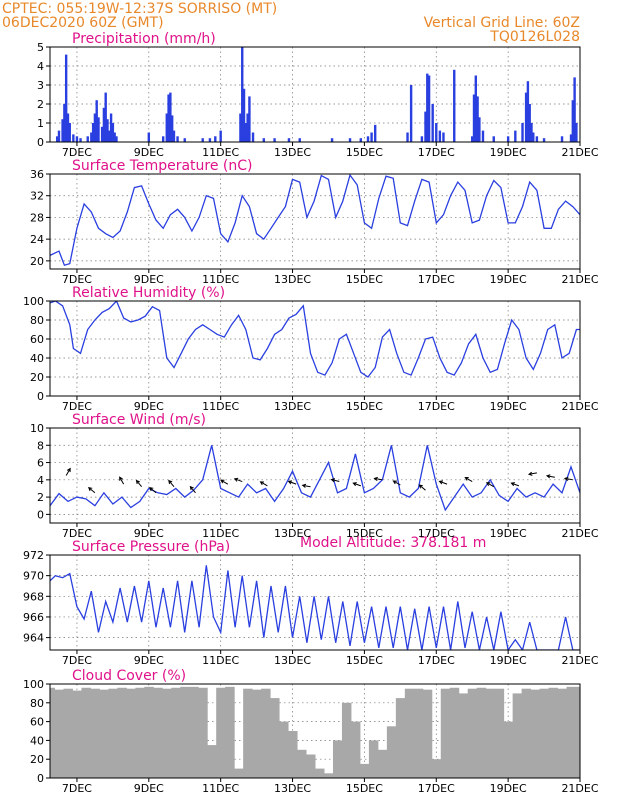 This screenshot has height=800, width=618. What do you see at coordinates (37, 428) in the screenshot?
I see `y-tick-label: 10` at bounding box center [37, 428].